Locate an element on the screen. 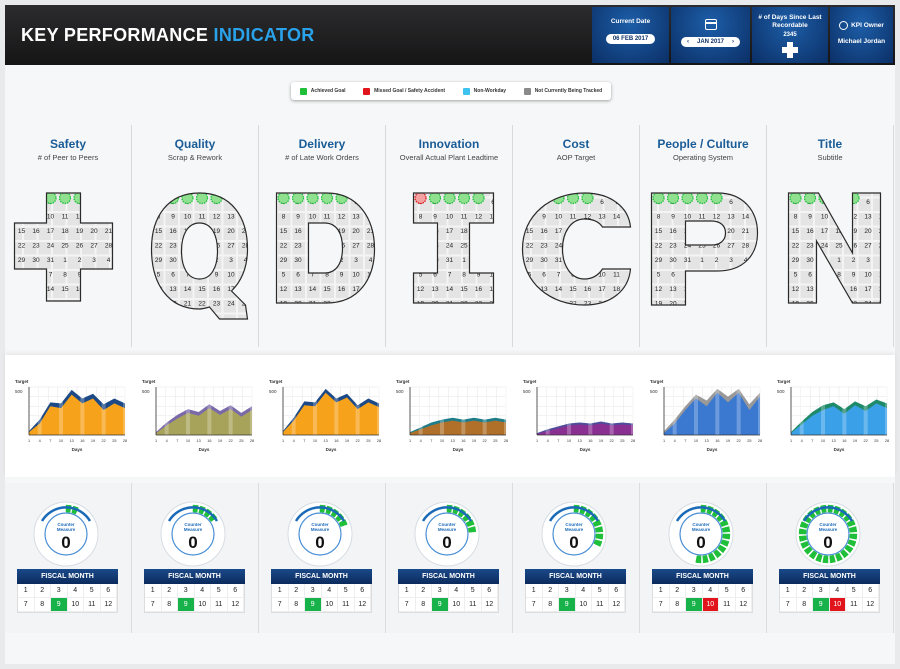 This screenshot has height=669, width=900. calendar-day: 31 is located at coordinates (450, 260).